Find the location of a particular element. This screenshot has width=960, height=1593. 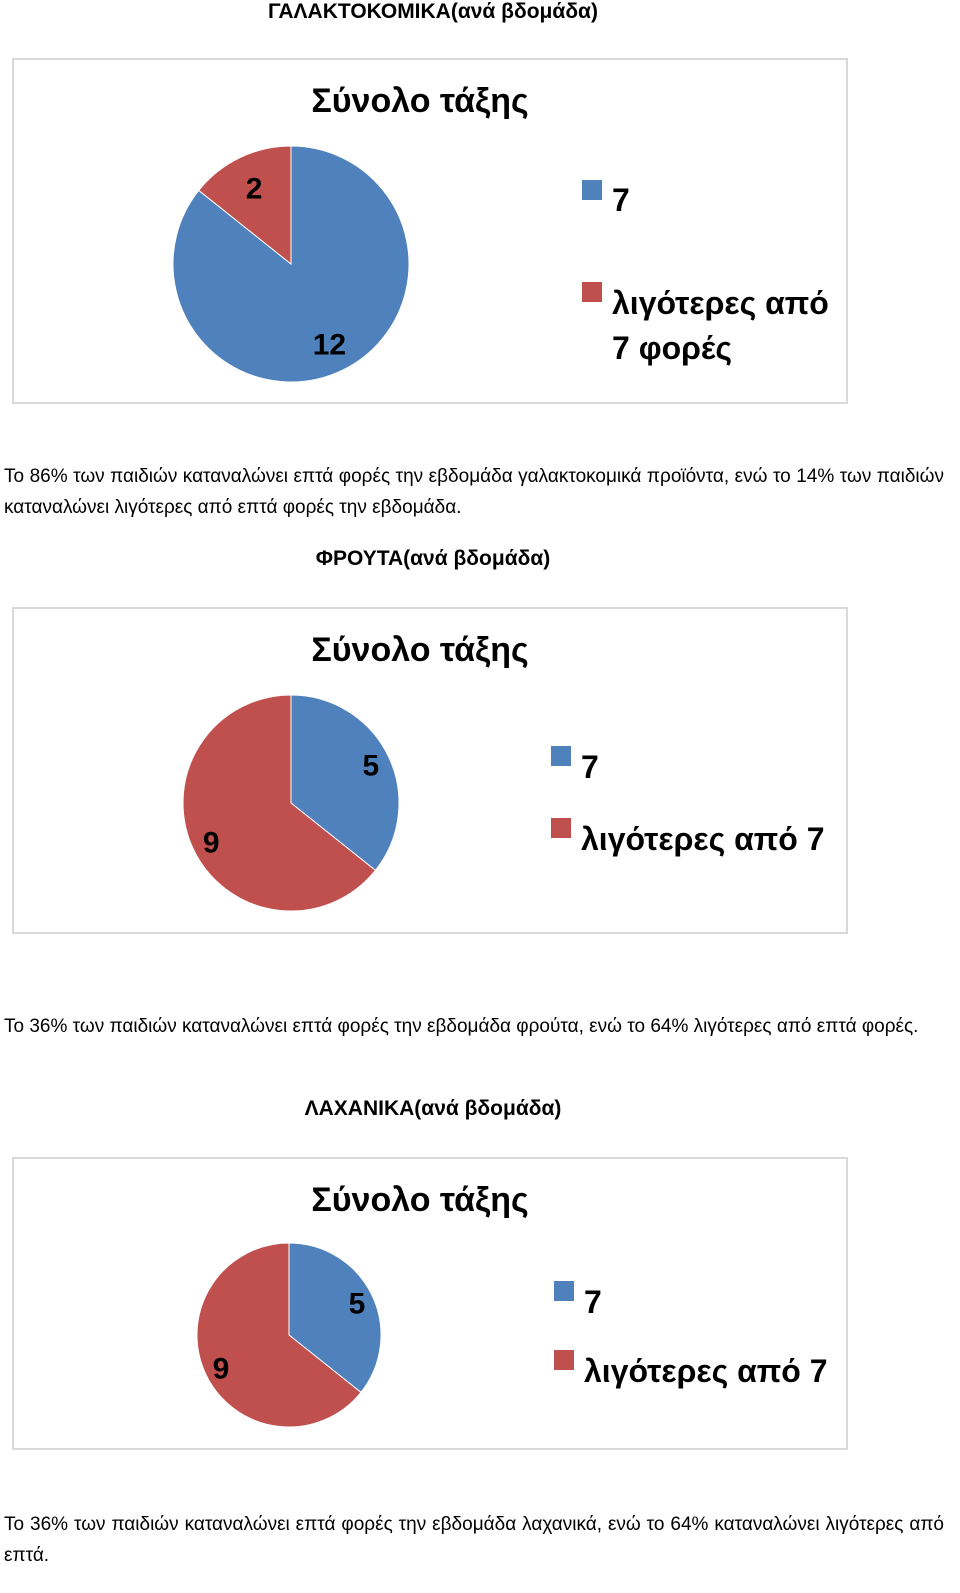

pie-chart-fruit: Σύνολο τάξης 5 9 7 λιγότερες από 7 is located at coordinates (503, 771).